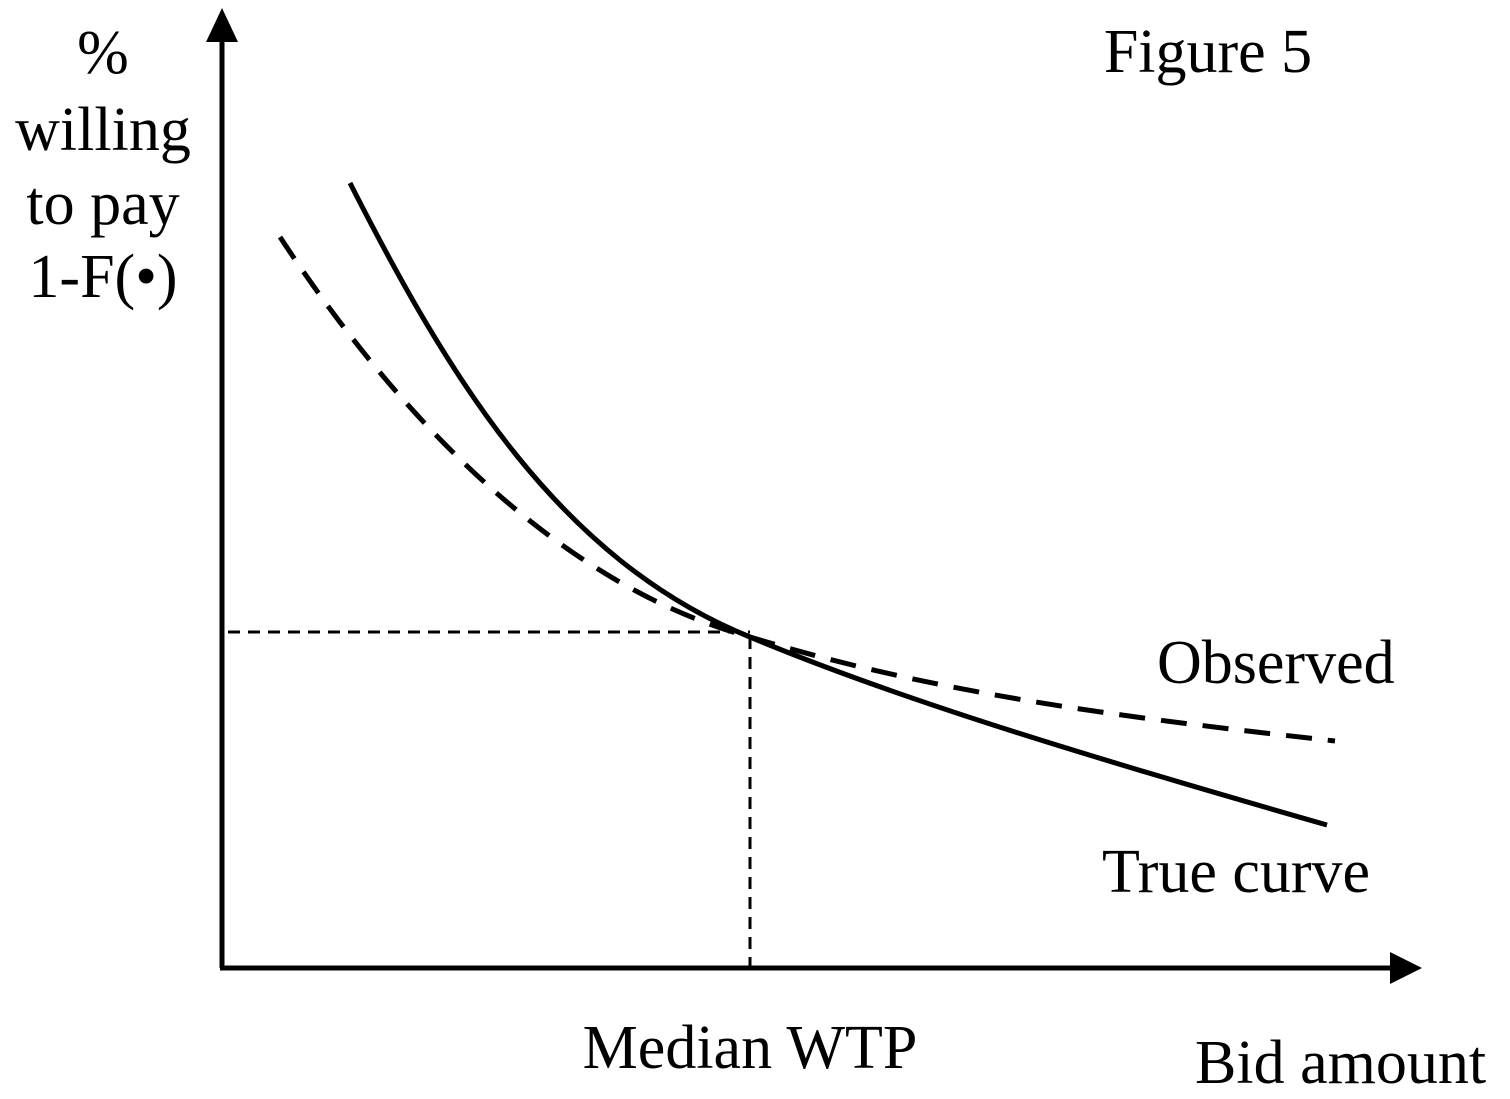 This screenshot has height=1099, width=1510. What do you see at coordinates (1276, 663) in the screenshot?
I see `curve-label: Observed` at bounding box center [1276, 663].